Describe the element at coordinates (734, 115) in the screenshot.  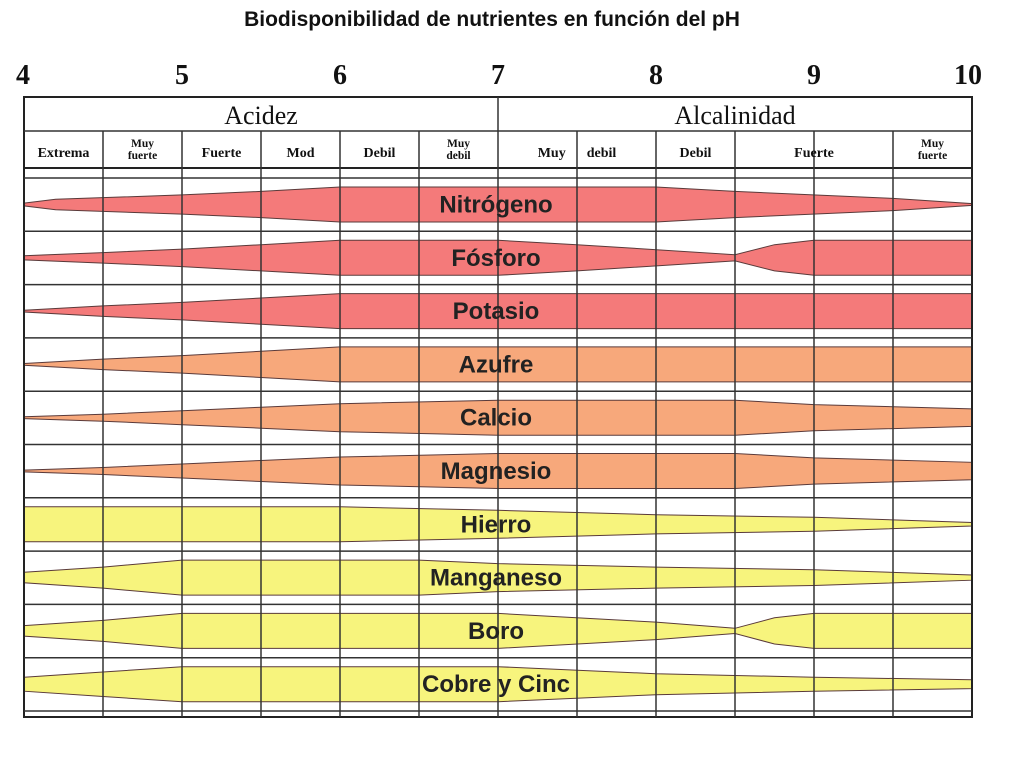
I see `group-label-alcalinidad: Alcalinidad` at that location.